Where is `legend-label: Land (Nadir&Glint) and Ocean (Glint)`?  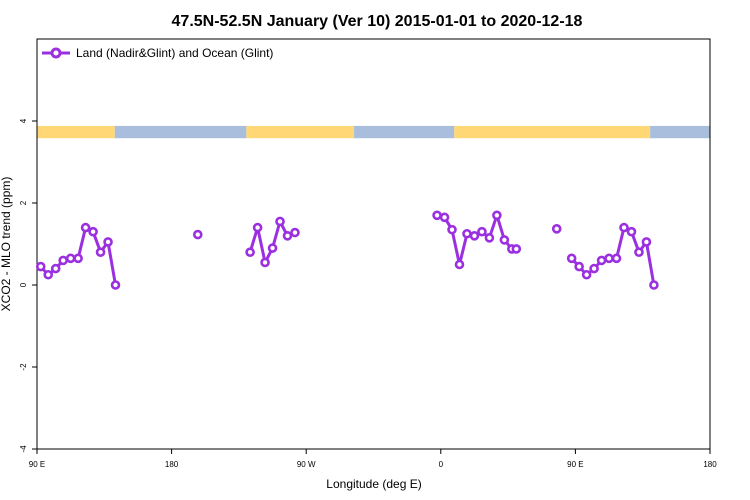
legend-label: Land (Nadir&Glint) and Ocean (Glint) is located at coordinates (174, 53).